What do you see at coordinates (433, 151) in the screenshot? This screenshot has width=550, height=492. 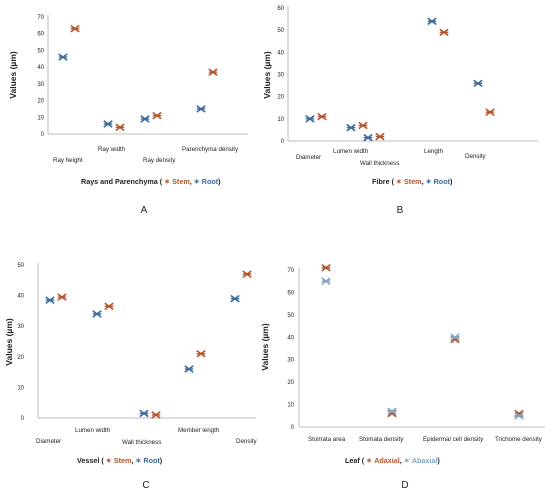 I see `x-category-label: Length` at bounding box center [433, 151].